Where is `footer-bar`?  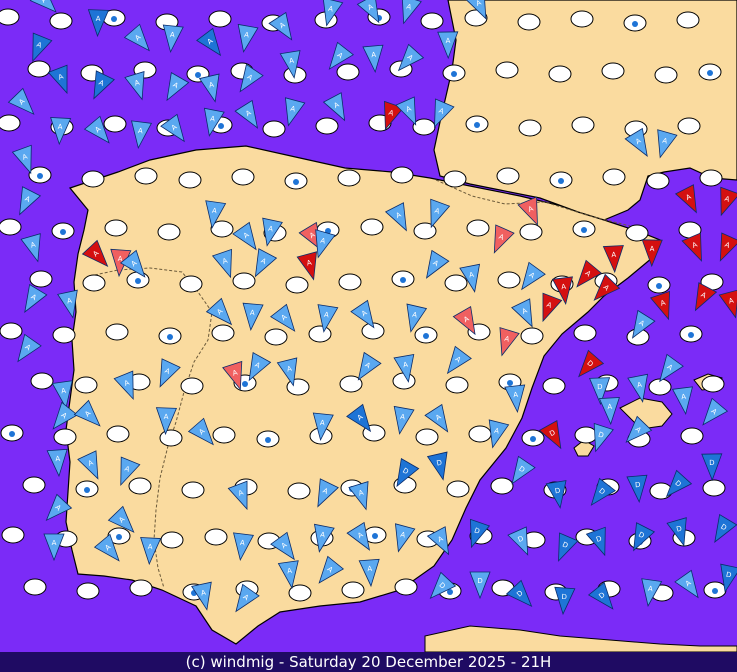 footer-bar is located at coordinates (368, 662).